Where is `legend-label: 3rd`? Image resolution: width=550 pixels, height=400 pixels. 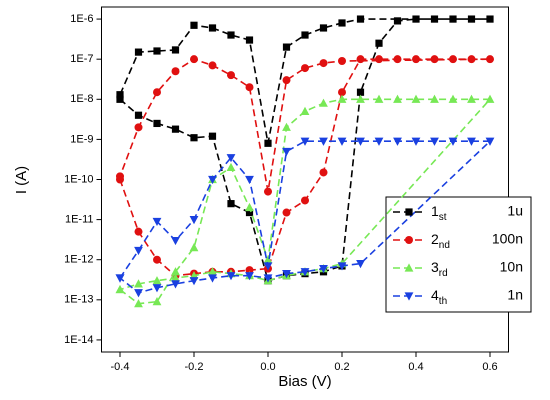 legend-label: 3rd is located at coordinates (439, 269).